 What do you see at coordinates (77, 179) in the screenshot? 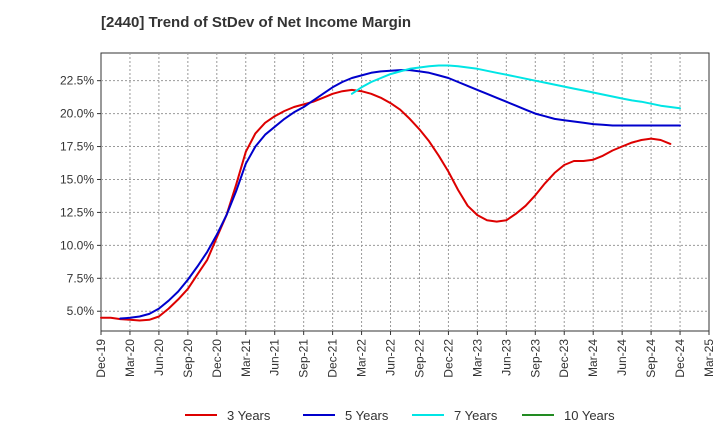
I see `y-tick-label: 15.0%` at bounding box center [77, 179].